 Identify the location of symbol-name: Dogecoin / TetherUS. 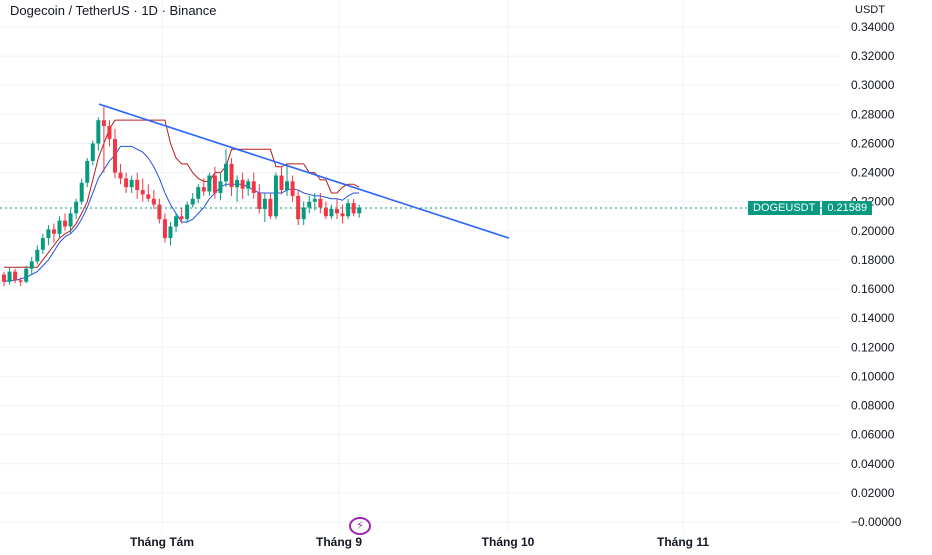
(70, 10).